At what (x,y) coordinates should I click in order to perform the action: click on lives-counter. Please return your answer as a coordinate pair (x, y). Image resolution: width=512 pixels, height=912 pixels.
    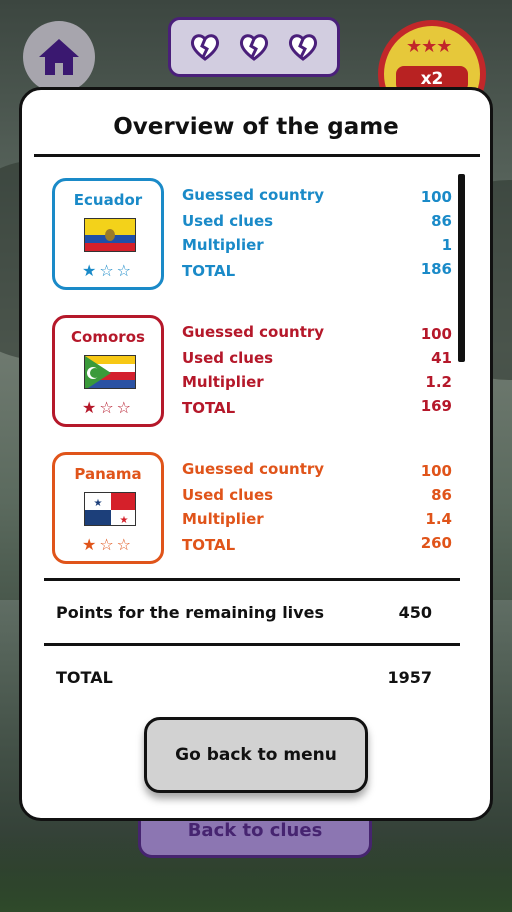
    Looking at the image, I should click on (254, 47).